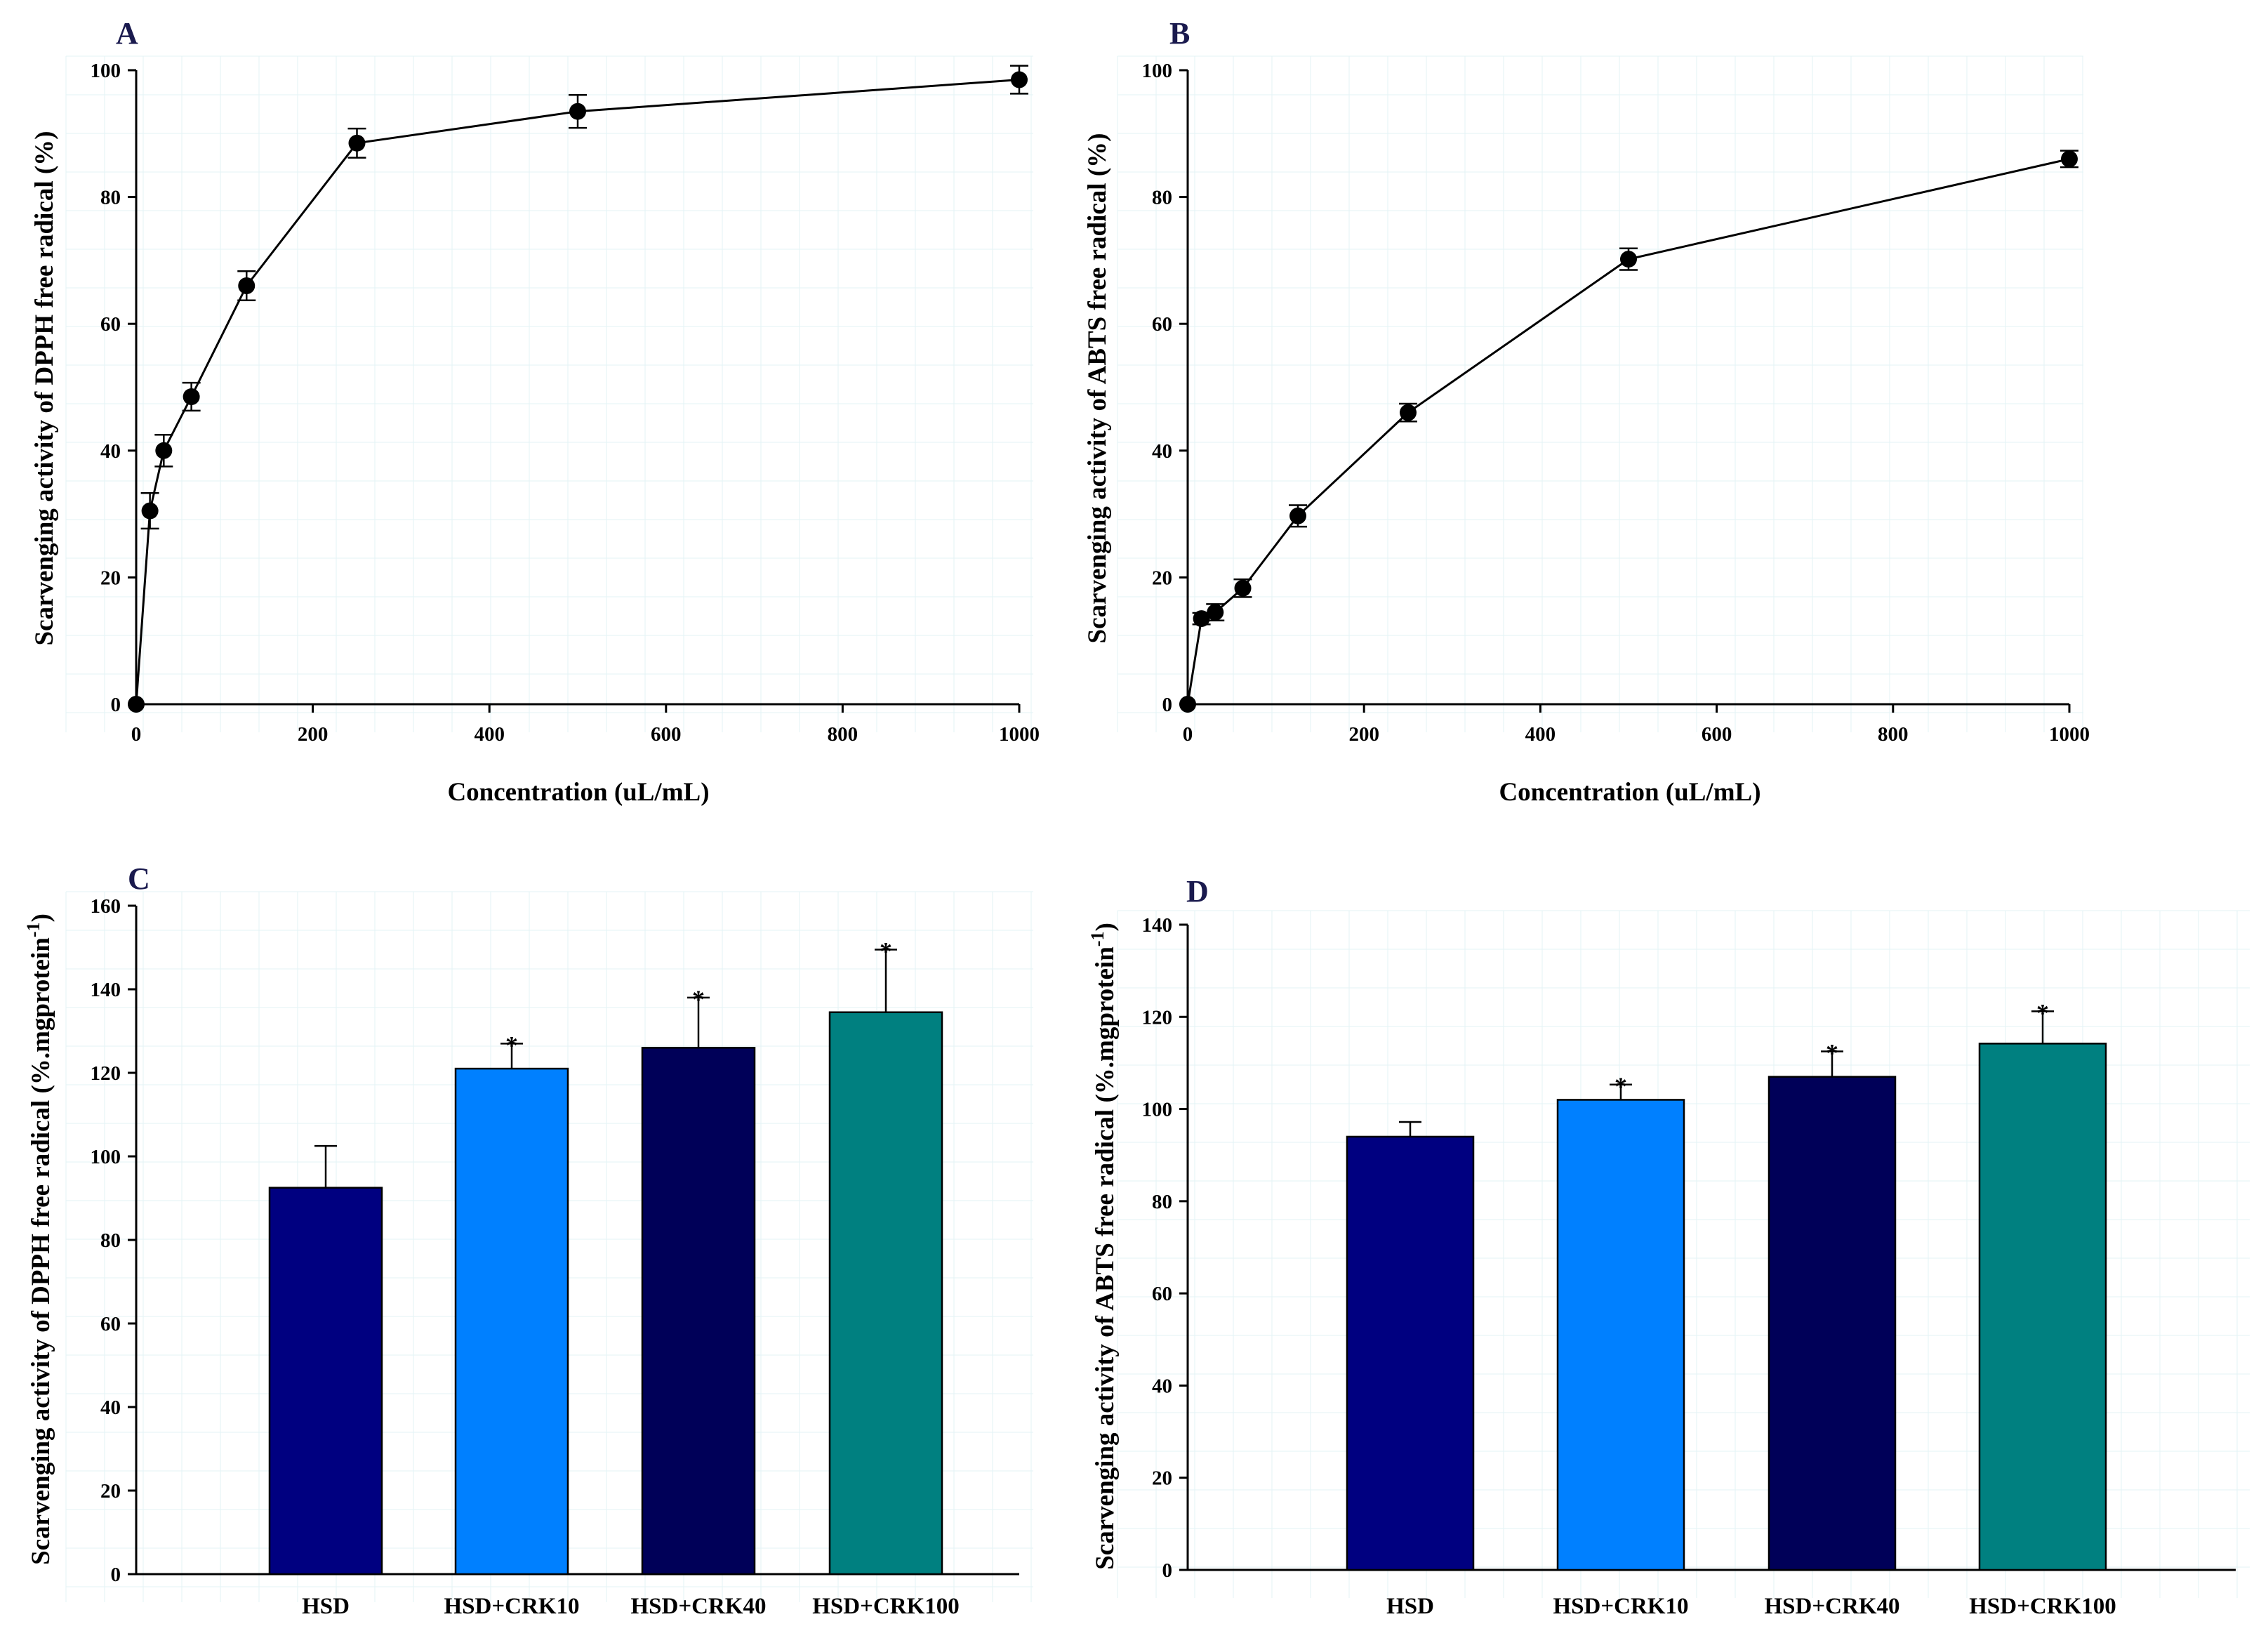 The height and width of the screenshot is (1631, 2268). Describe the element at coordinates (489, 734) in the screenshot. I see `panel-a-x-tick-label: 400` at that location.